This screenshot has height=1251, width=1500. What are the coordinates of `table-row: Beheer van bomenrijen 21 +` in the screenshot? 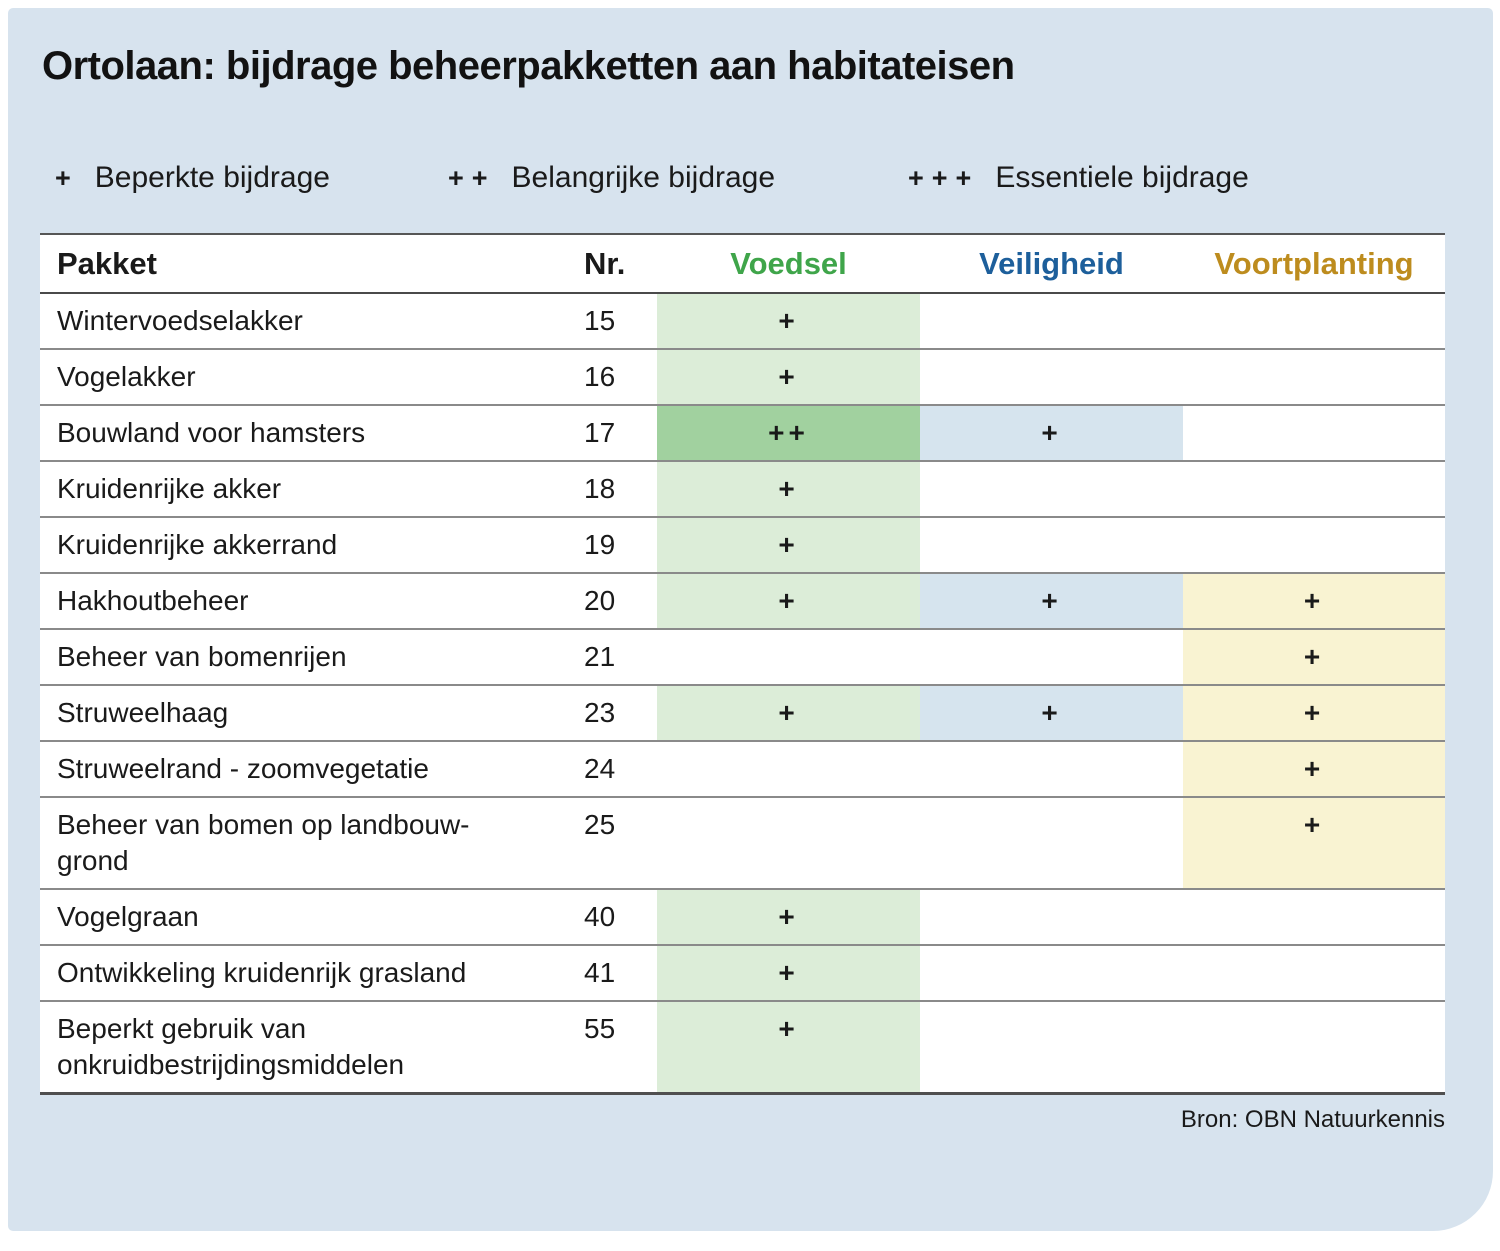 It's located at (742, 656).